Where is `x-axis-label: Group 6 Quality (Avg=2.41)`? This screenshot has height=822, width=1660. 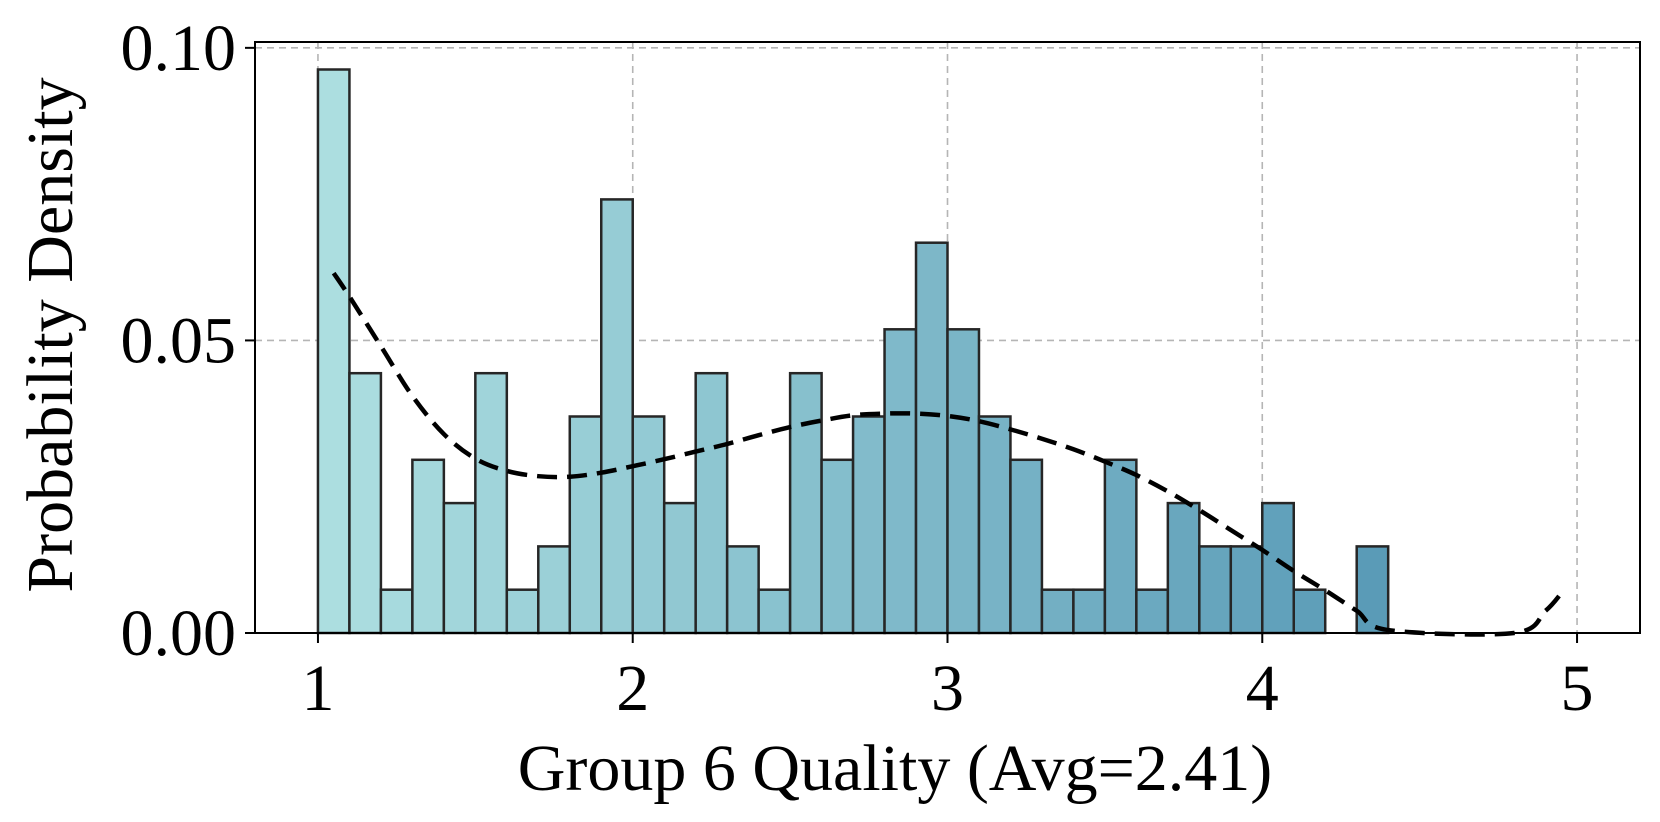
x-axis-label: Group 6 Quality (Avg=2.41) is located at coordinates (895, 768).